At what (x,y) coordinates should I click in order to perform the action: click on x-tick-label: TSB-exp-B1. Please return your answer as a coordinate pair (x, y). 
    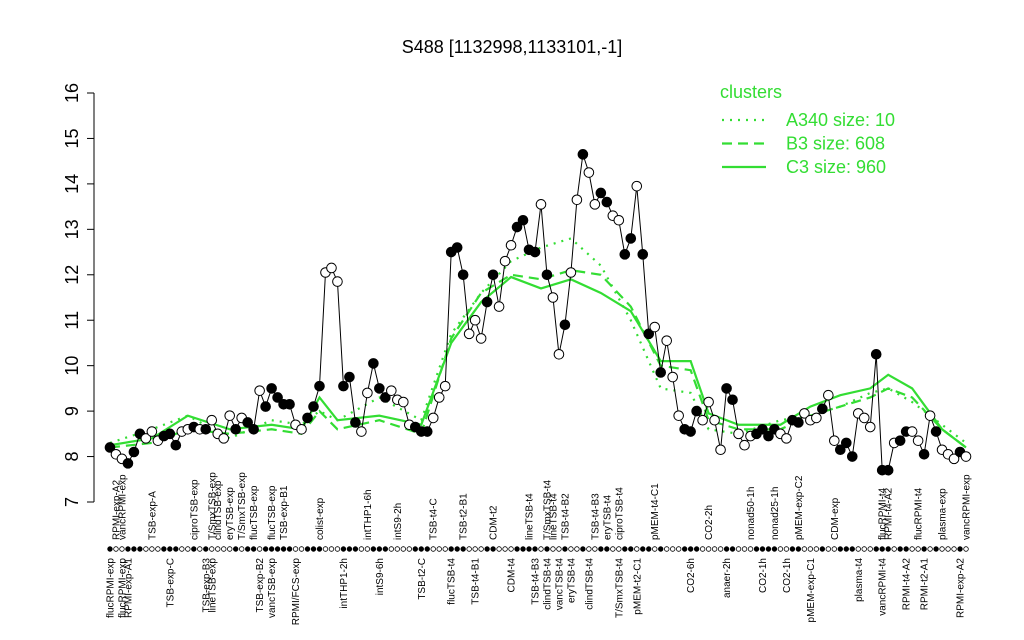
    Looking at the image, I should click on (284, 512).